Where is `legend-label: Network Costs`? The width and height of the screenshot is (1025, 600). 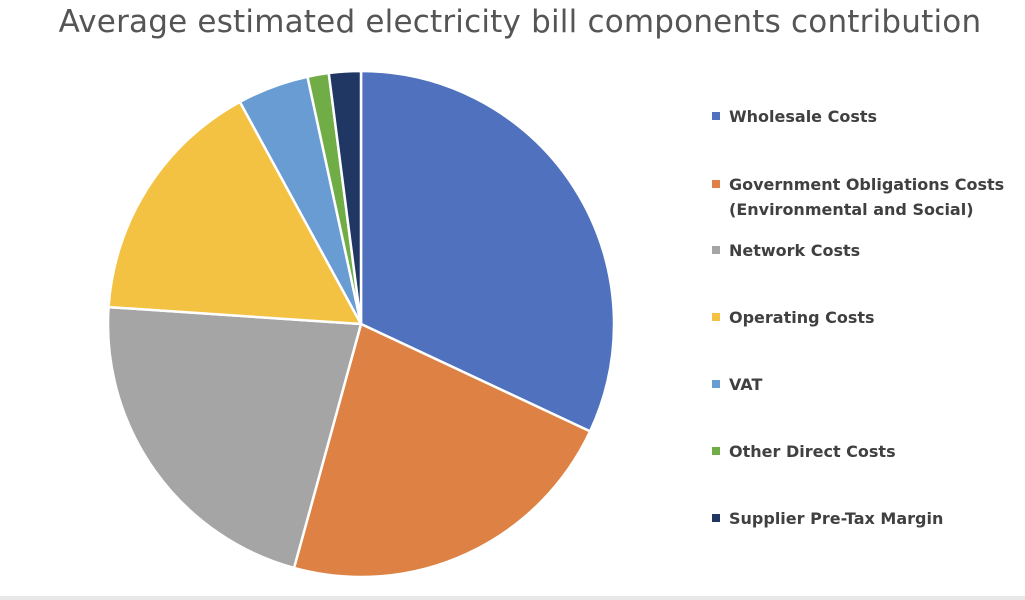
legend-label: Network Costs is located at coordinates (795, 250).